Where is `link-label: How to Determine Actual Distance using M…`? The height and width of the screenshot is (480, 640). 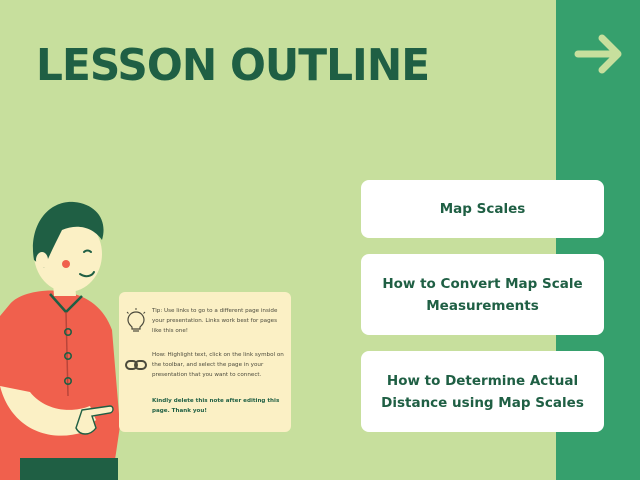 link-label: How to Determine Actual Distance using M… is located at coordinates (482, 391).